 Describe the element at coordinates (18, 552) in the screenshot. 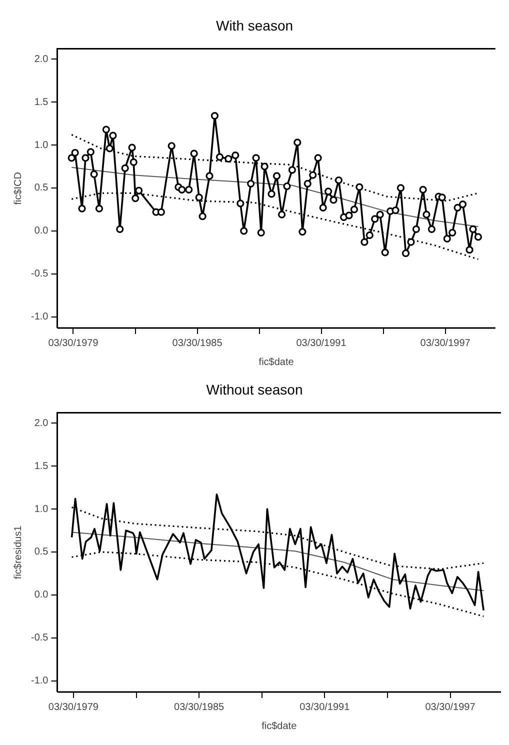

I see `y-axis-title: fic$residus1` at that location.